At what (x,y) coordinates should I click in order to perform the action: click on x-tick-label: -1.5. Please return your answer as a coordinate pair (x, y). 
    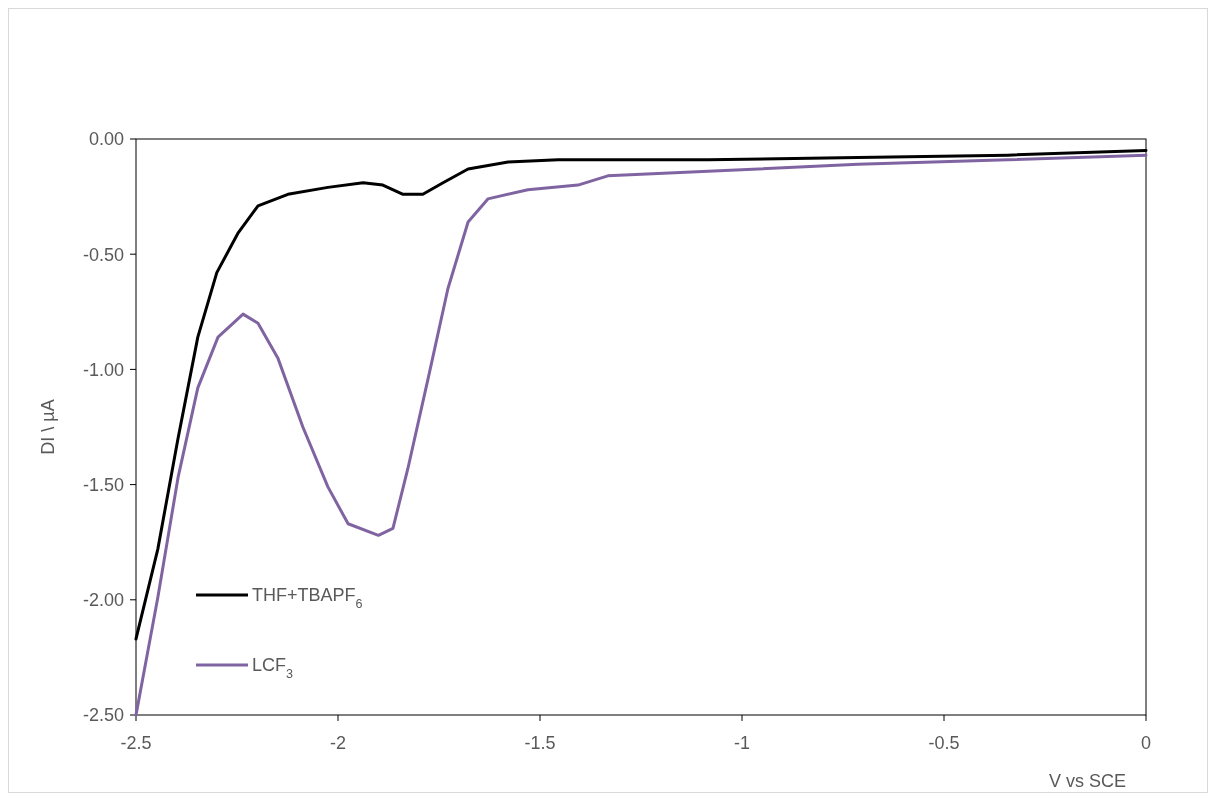
    Looking at the image, I should click on (540, 743).